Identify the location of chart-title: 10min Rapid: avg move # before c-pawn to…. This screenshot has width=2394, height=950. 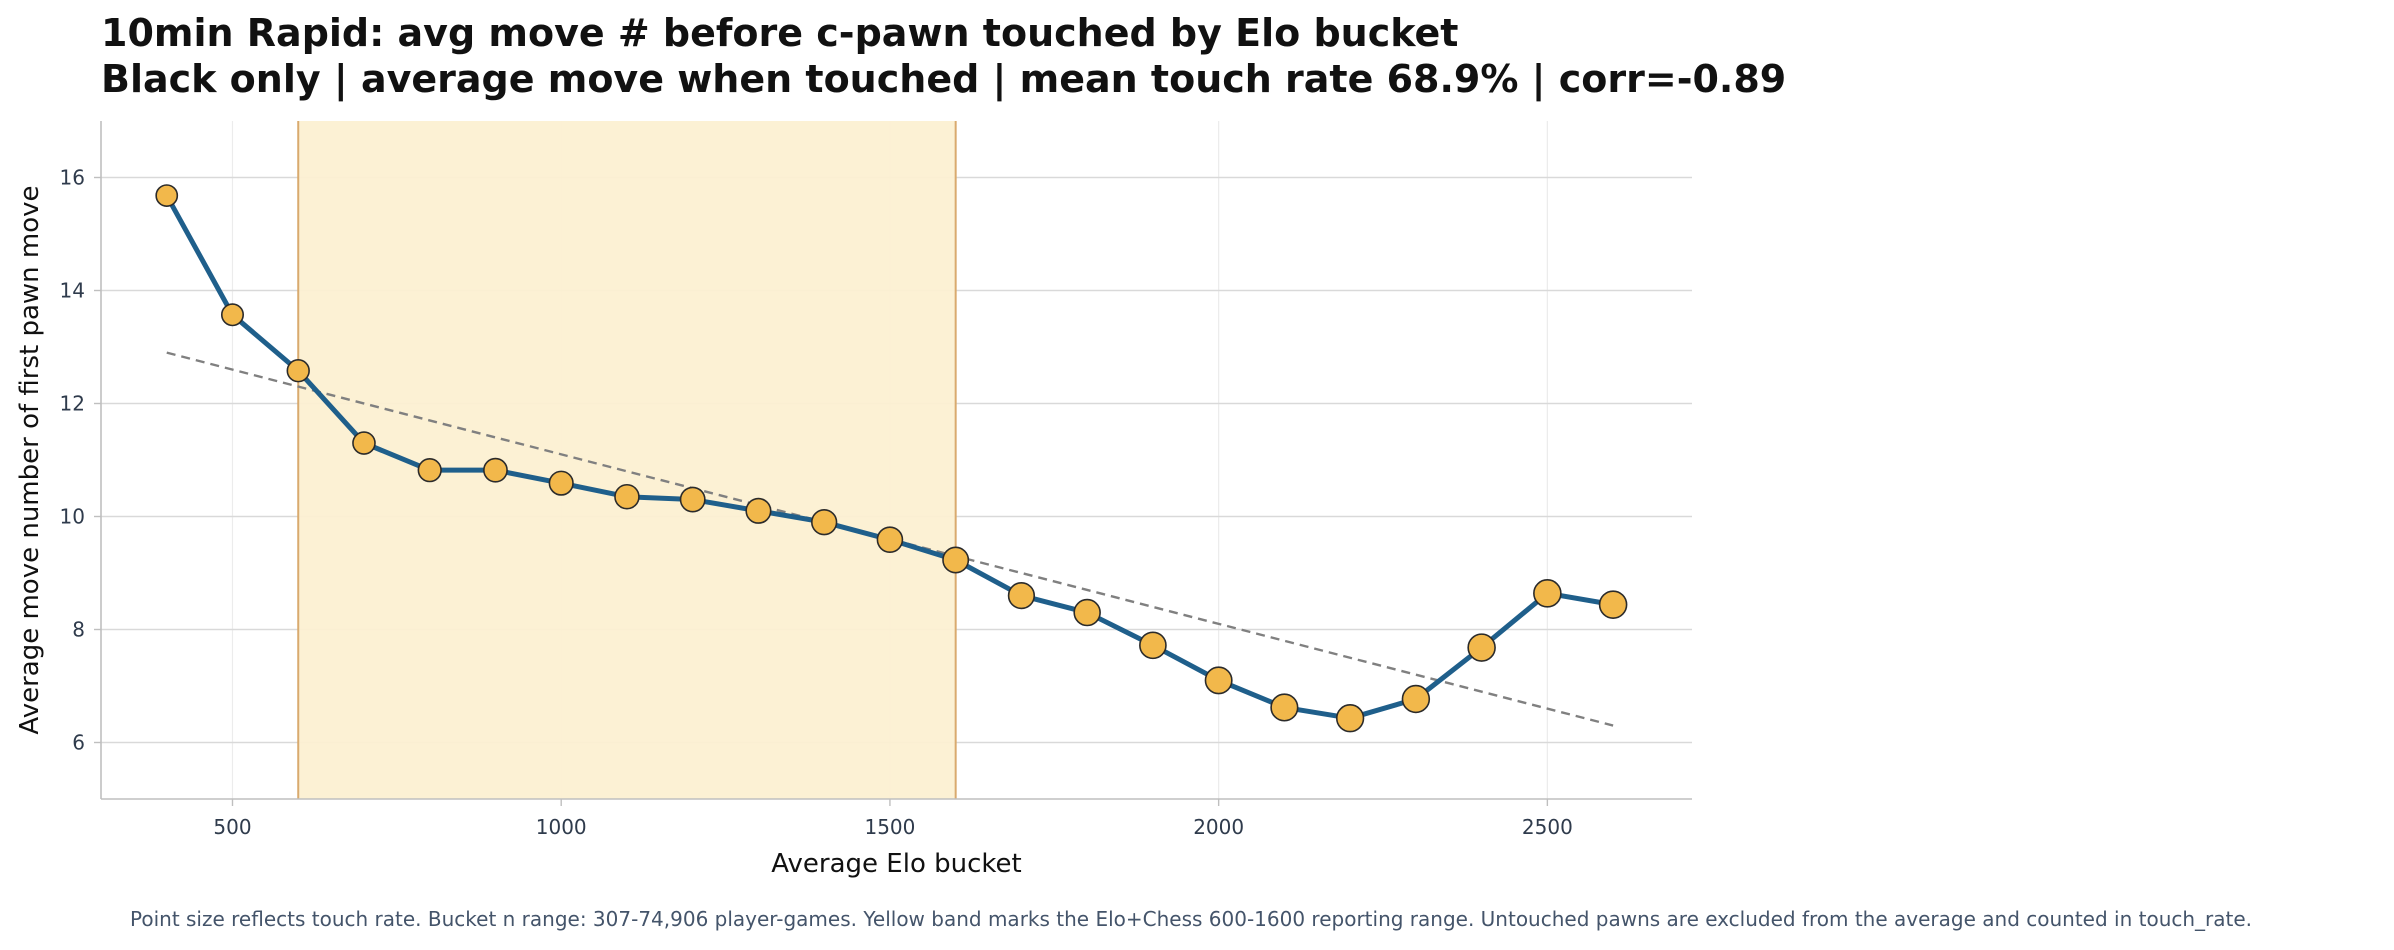
(943, 56).